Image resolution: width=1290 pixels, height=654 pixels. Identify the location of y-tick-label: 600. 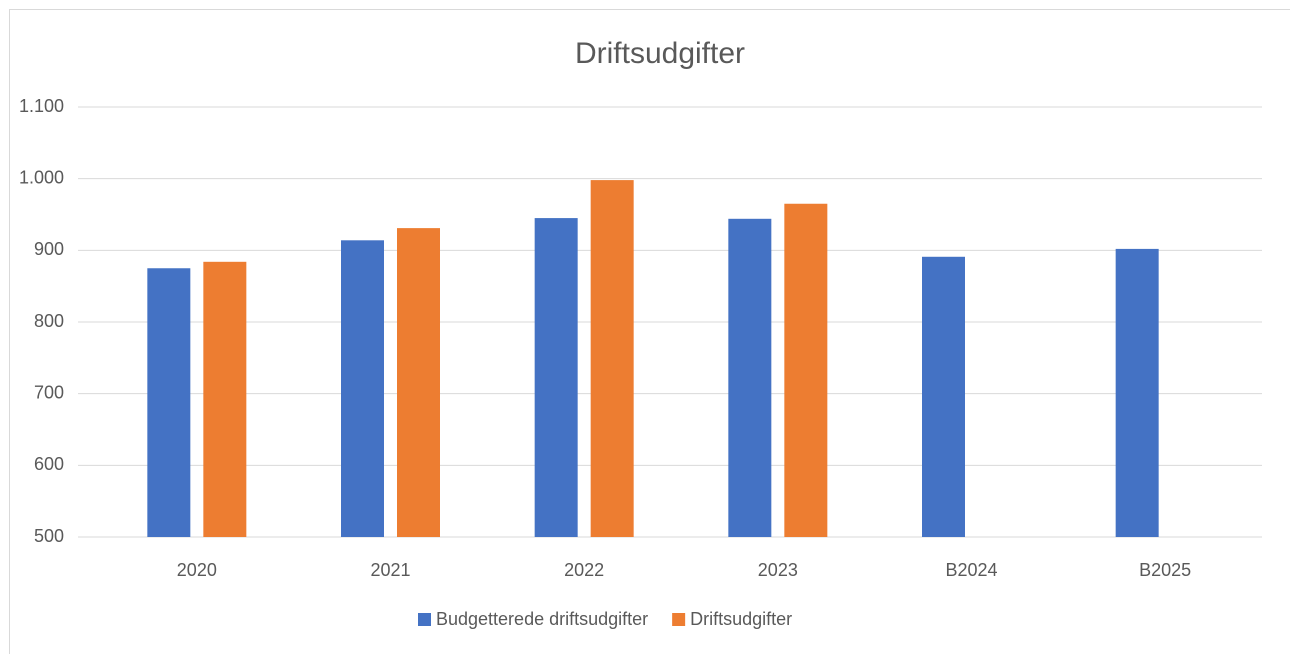
(49, 464).